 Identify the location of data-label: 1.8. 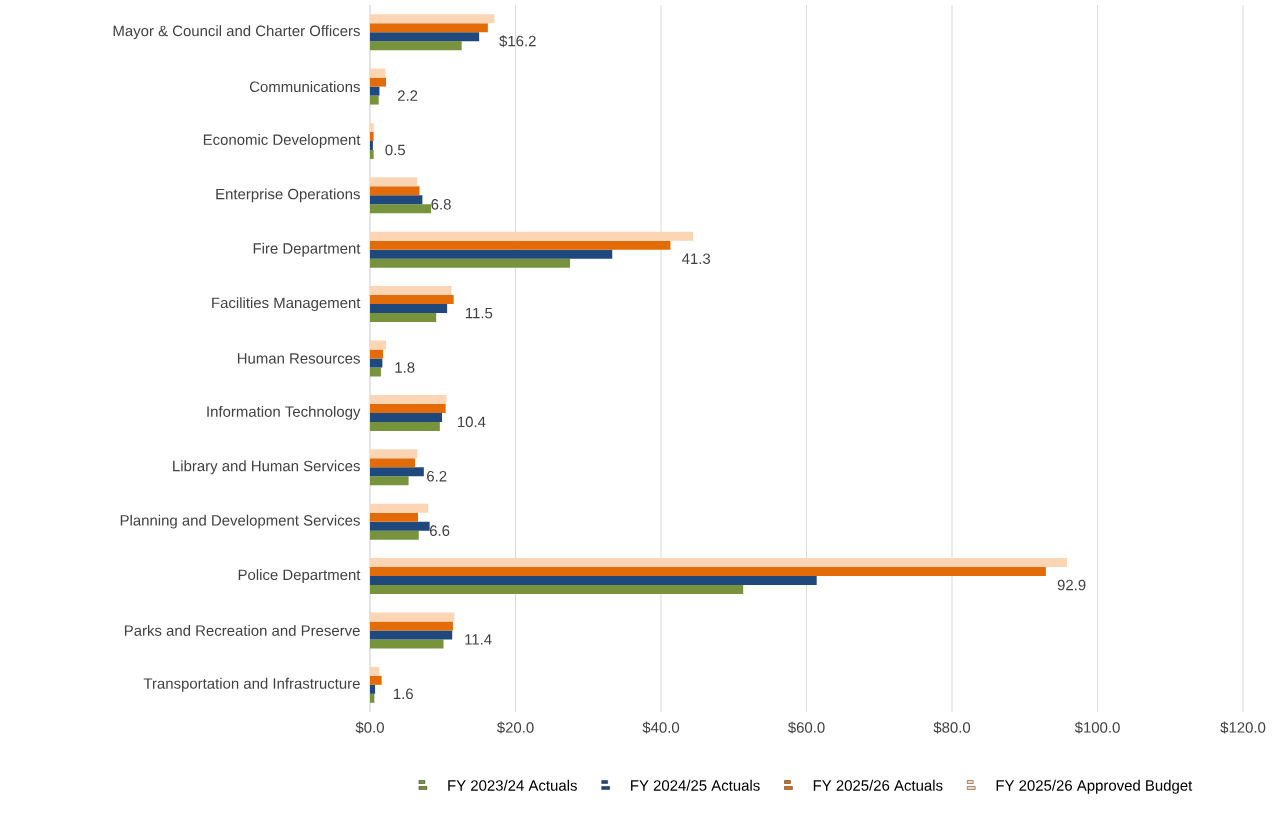
(405, 367).